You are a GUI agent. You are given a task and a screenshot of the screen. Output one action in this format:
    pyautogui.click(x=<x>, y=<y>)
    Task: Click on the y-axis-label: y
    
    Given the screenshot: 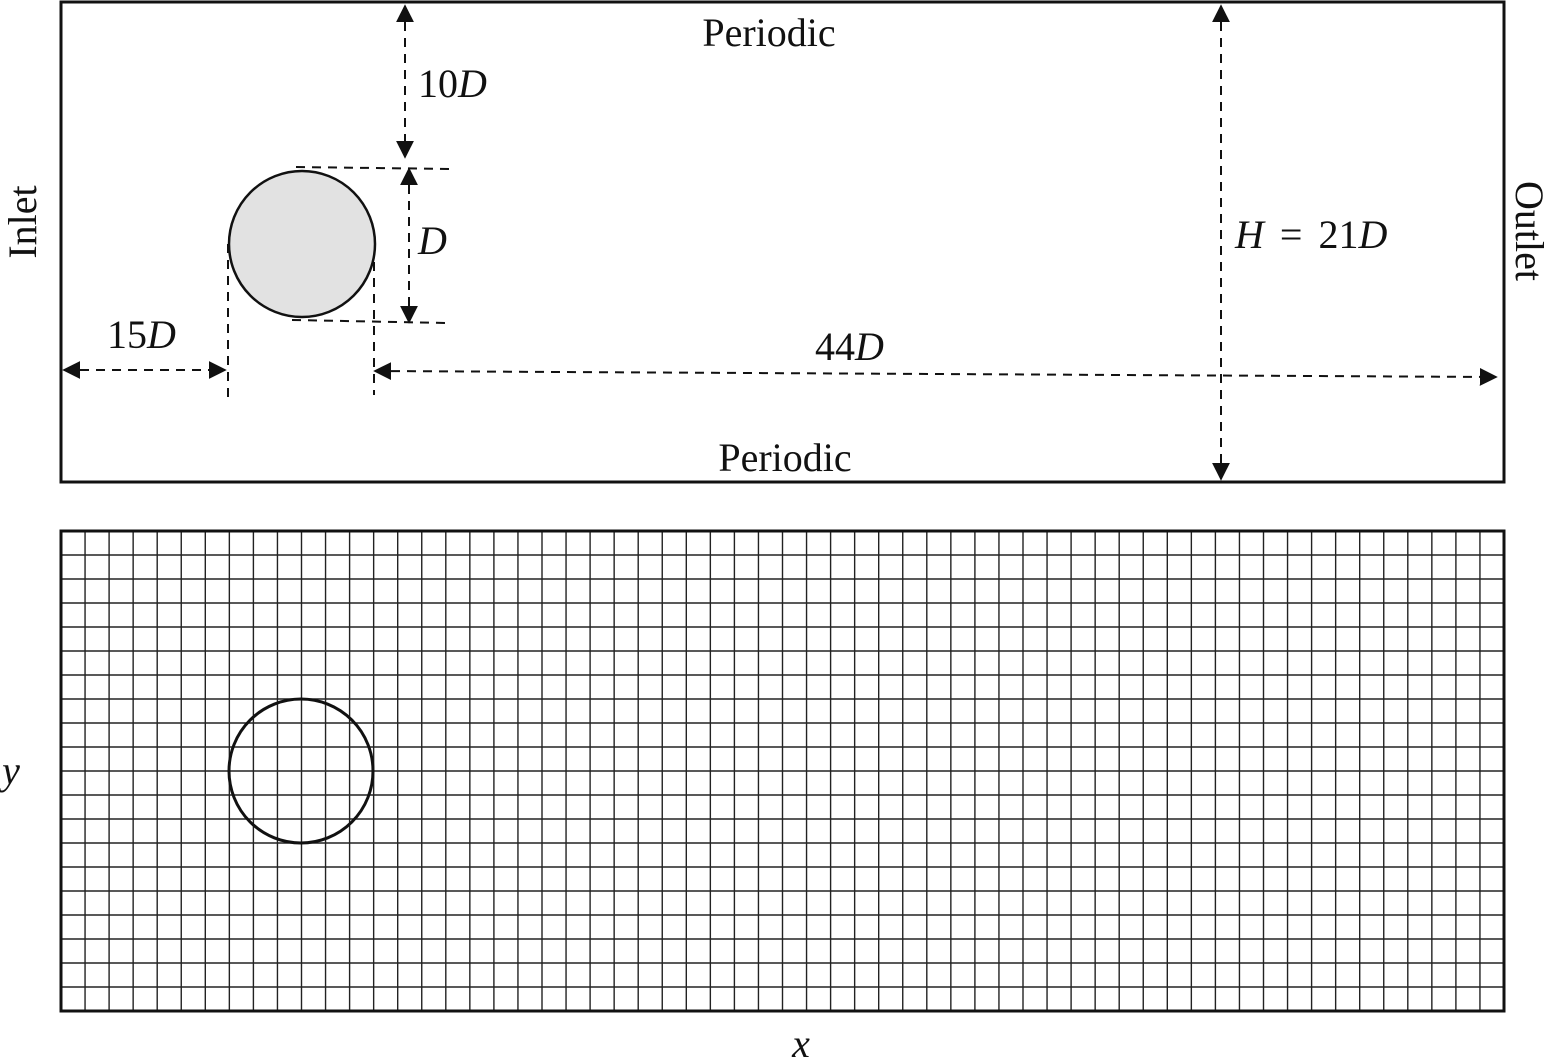 What is the action you would take?
    pyautogui.click(x=10, y=770)
    